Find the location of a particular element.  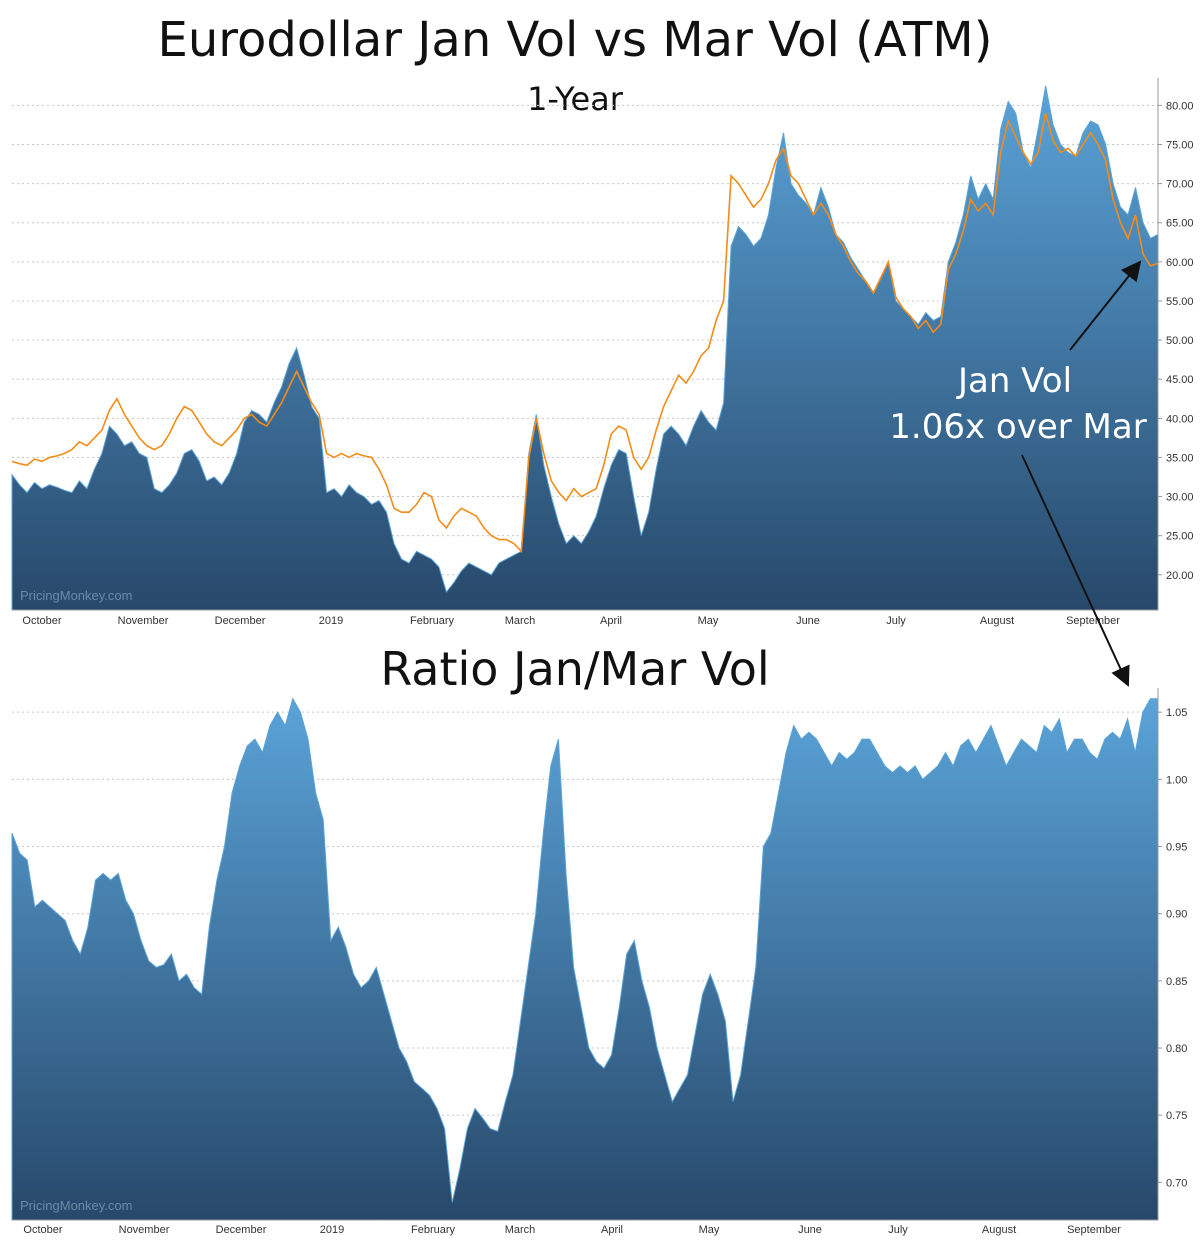

y-tick-label: 0.85 is located at coordinates (1176, 982).